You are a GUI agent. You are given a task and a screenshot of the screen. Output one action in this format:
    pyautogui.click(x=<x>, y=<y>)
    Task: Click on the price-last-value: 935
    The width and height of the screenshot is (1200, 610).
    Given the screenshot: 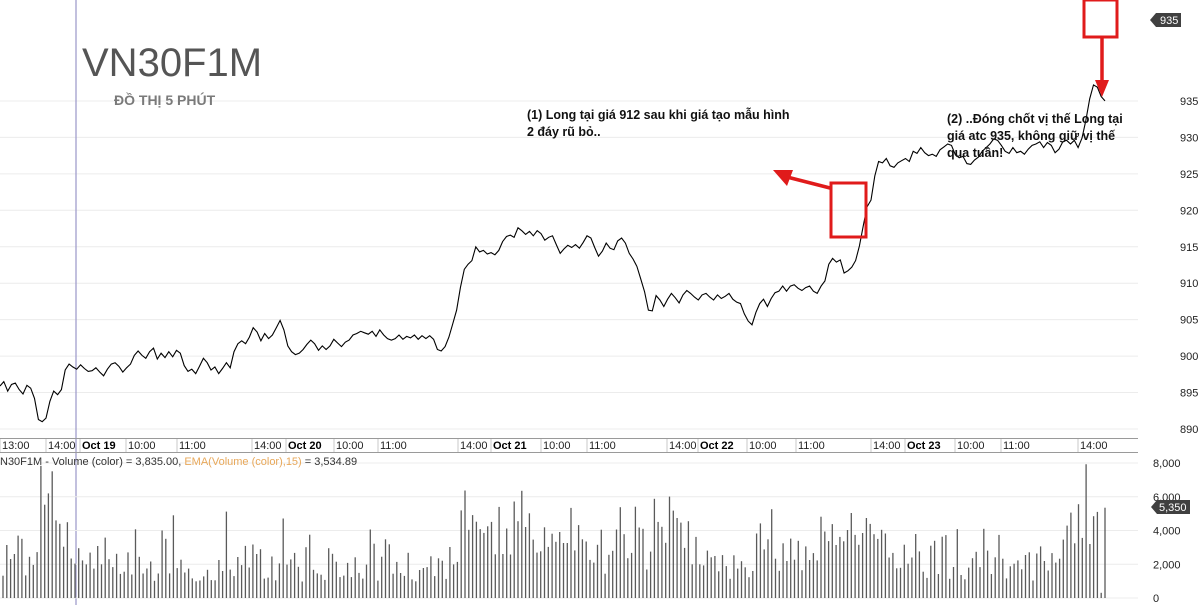 What is the action you would take?
    pyautogui.click(x=1169, y=21)
    